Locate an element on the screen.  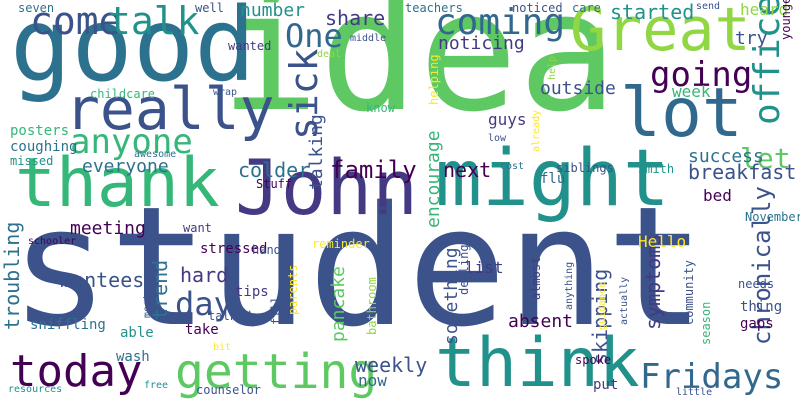
word: put is located at coordinates (606, 385).